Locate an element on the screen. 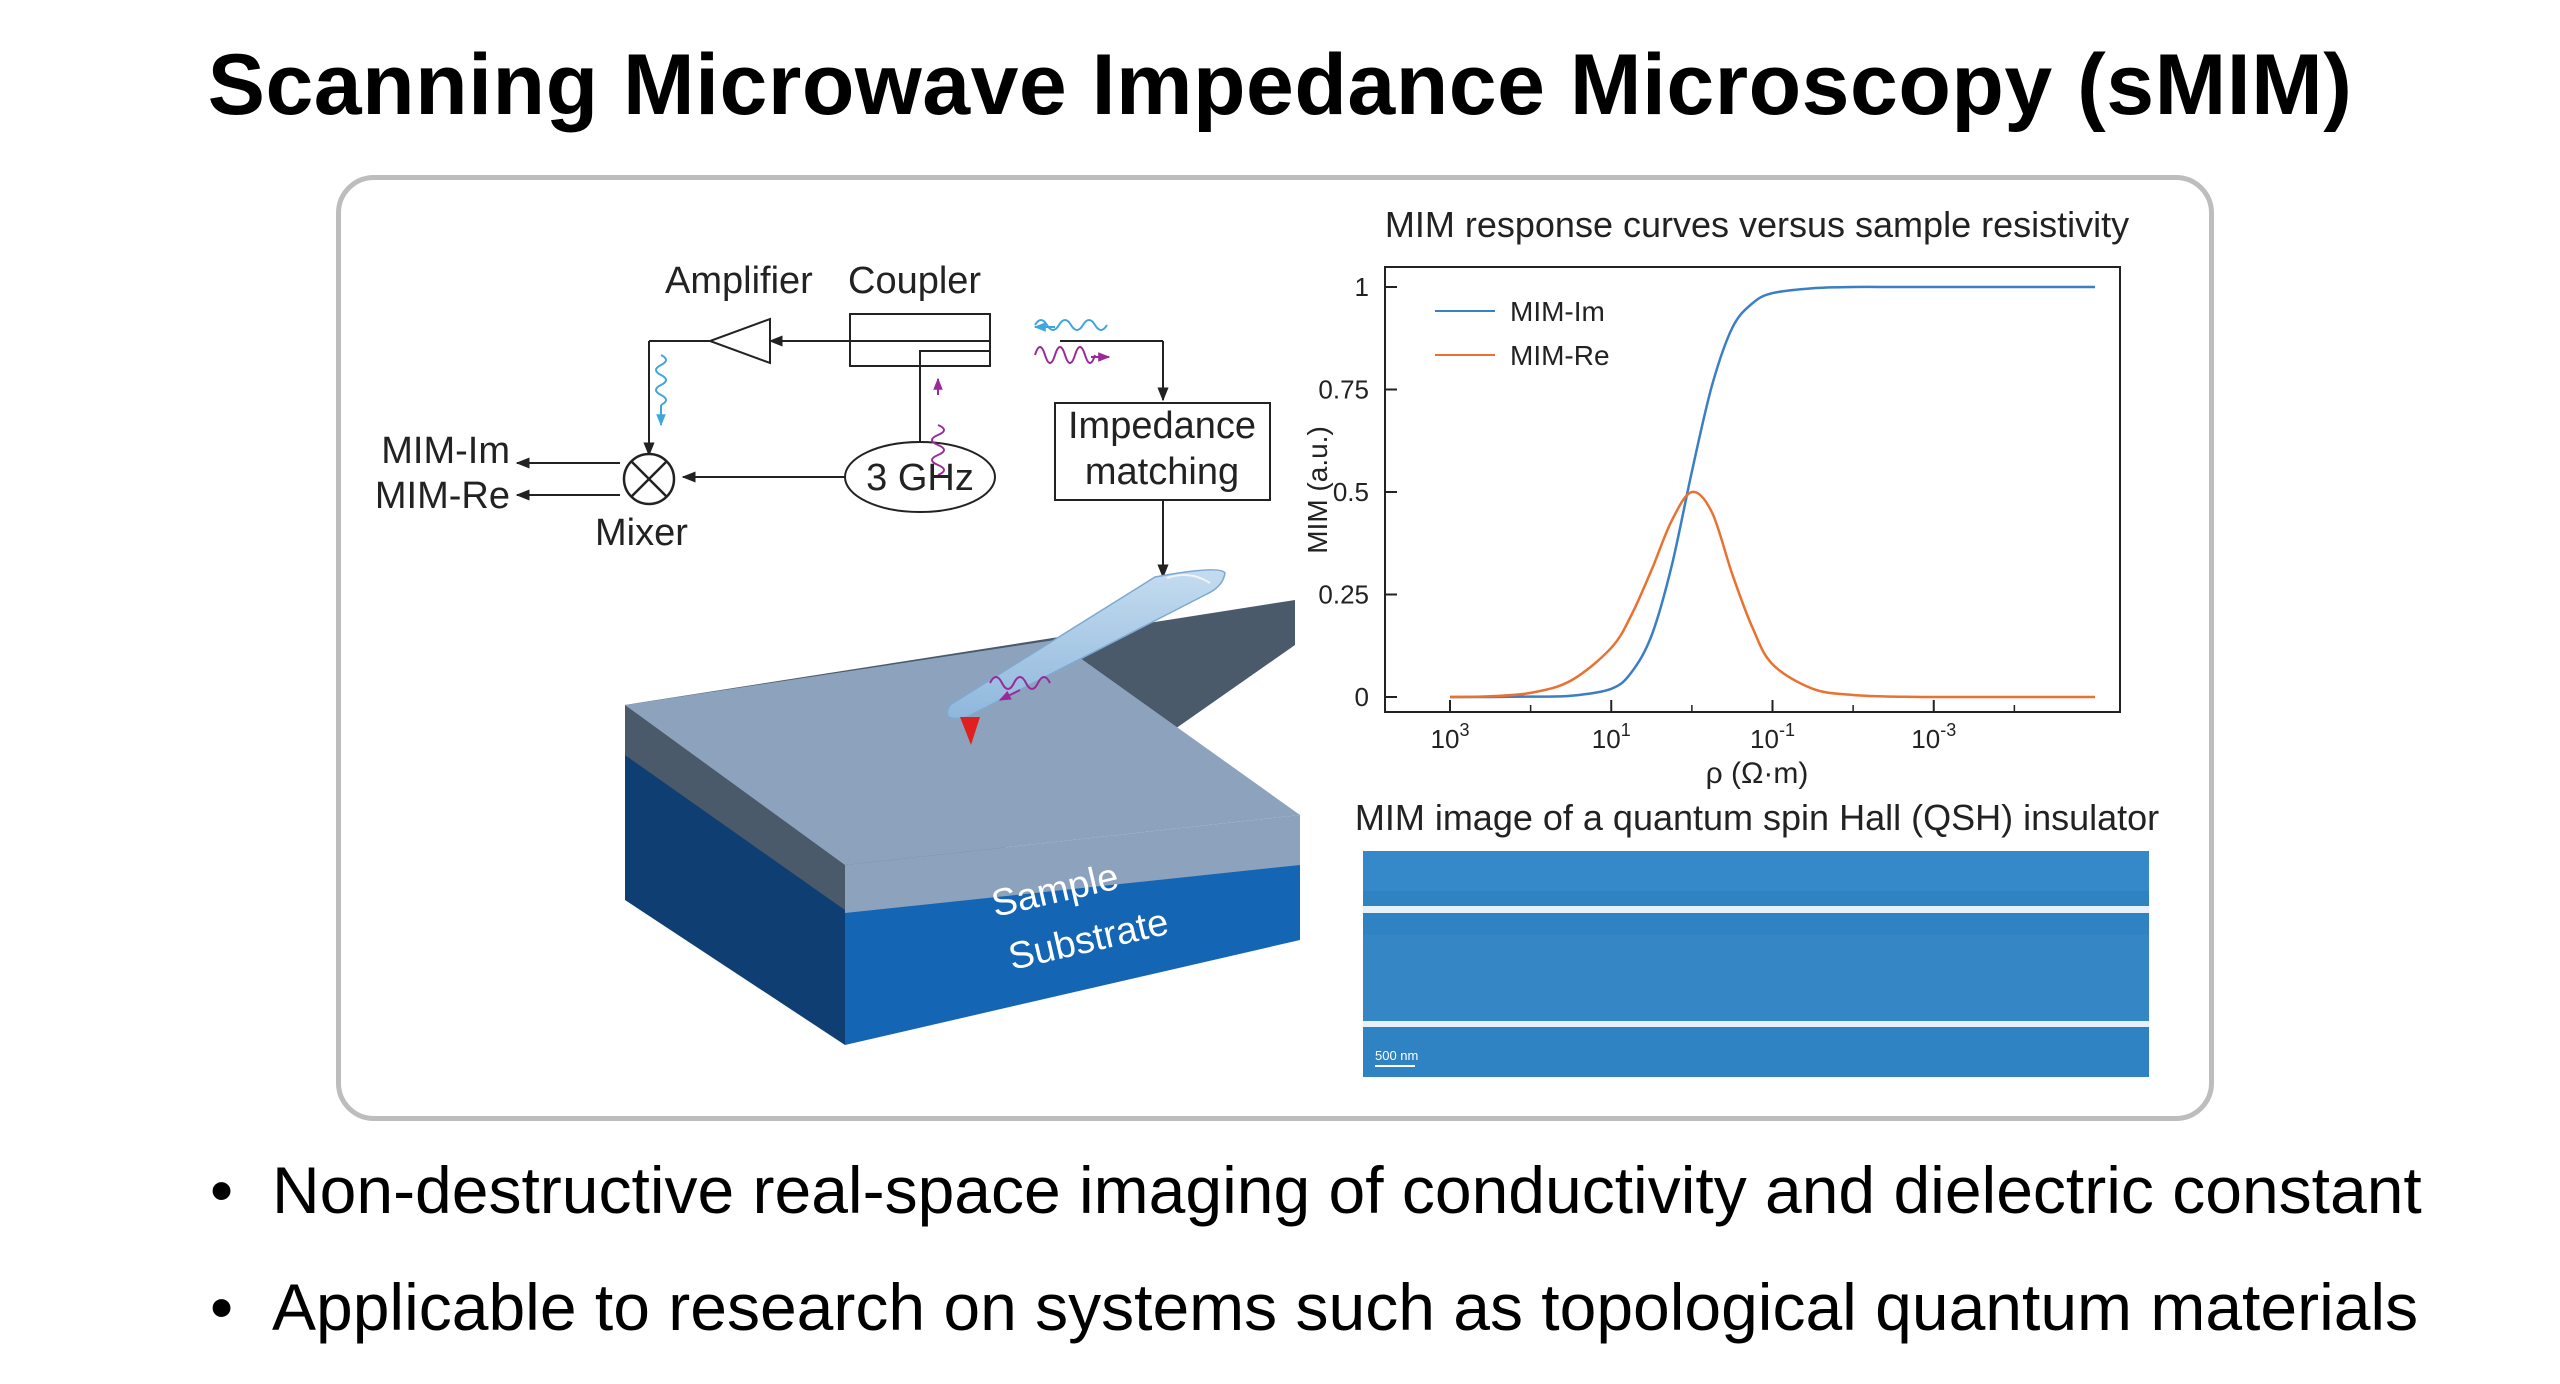 The width and height of the screenshot is (2560, 1384). wave-symbols is located at coordinates (883, 397).